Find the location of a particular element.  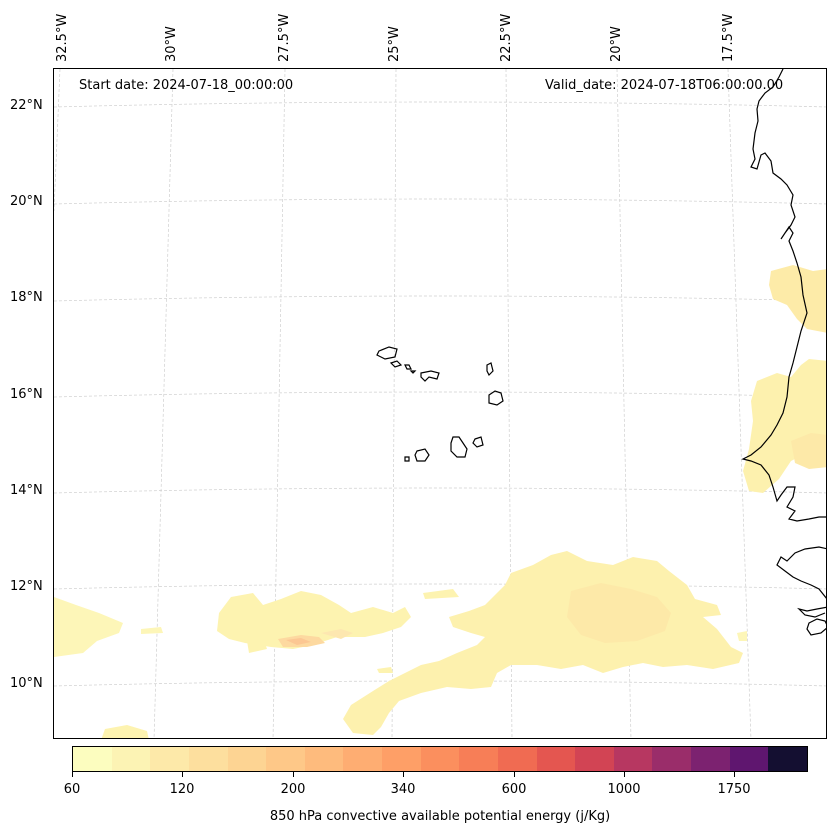

lat-label-16n: 16°N is located at coordinates (26, 394).